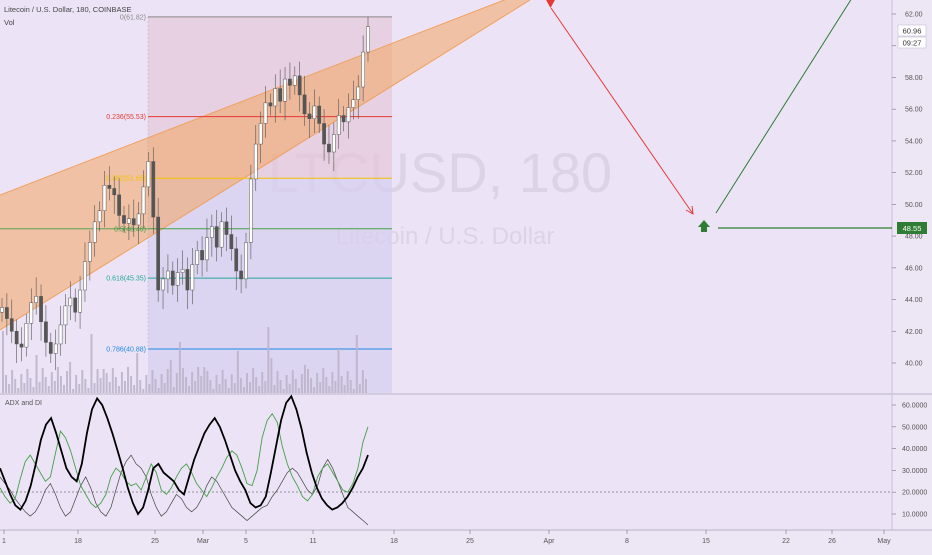  Describe the element at coordinates (689, 210) in the screenshot. I see `arrow-head-icon` at that location.